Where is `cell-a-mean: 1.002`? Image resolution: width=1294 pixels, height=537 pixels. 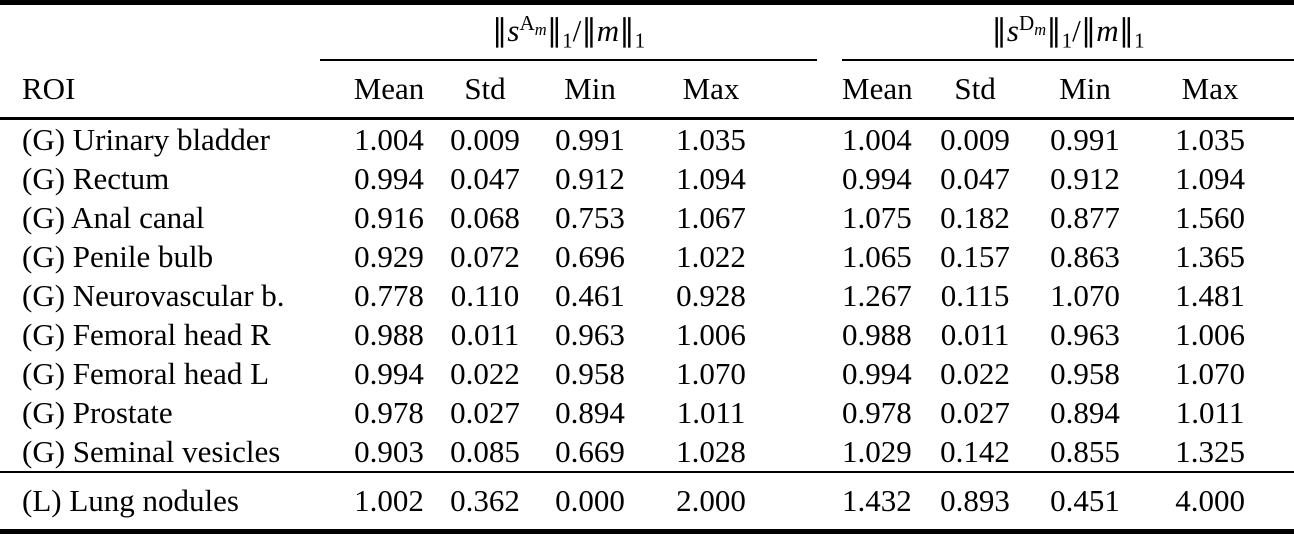 cell-a-mean: 1.002 is located at coordinates (389, 500).